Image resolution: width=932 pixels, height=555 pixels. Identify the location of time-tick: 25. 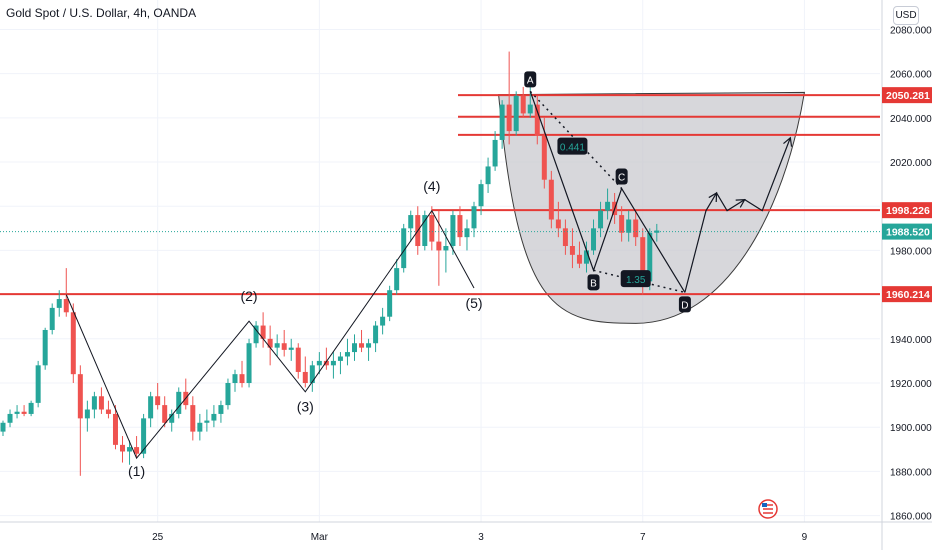
(158, 537).